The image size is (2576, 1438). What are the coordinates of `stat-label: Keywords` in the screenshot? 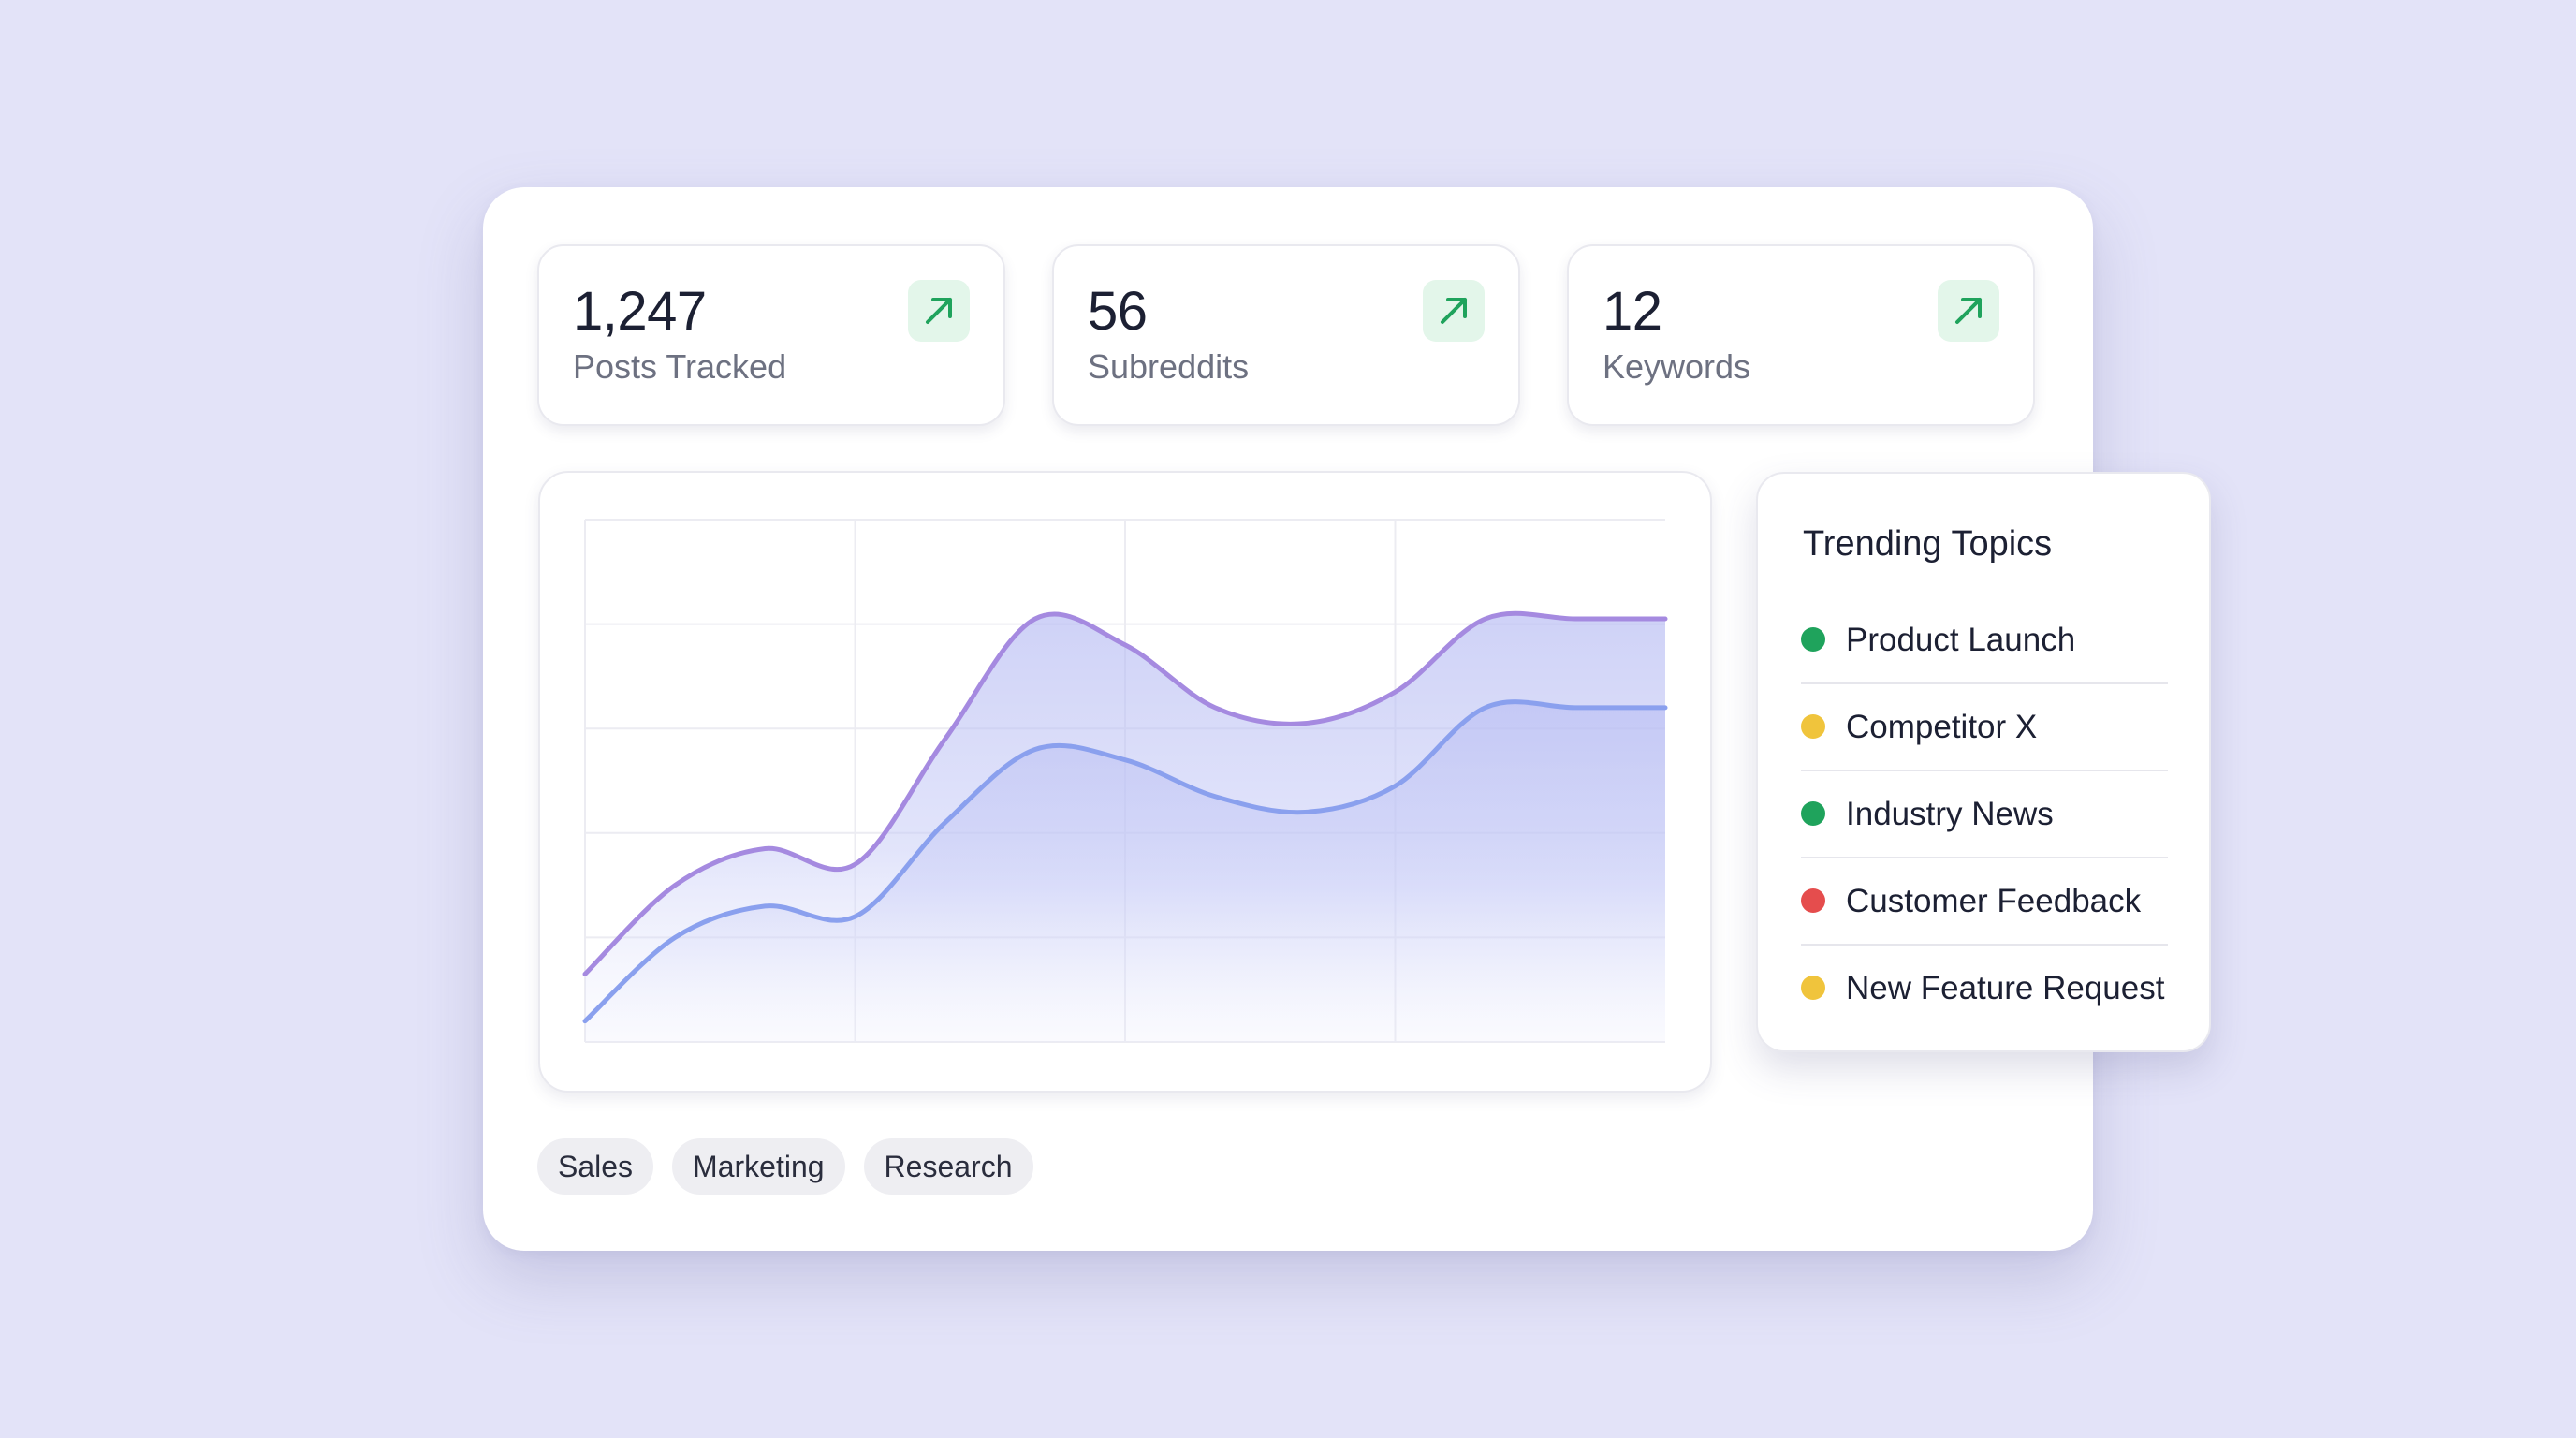 It's located at (1677, 366).